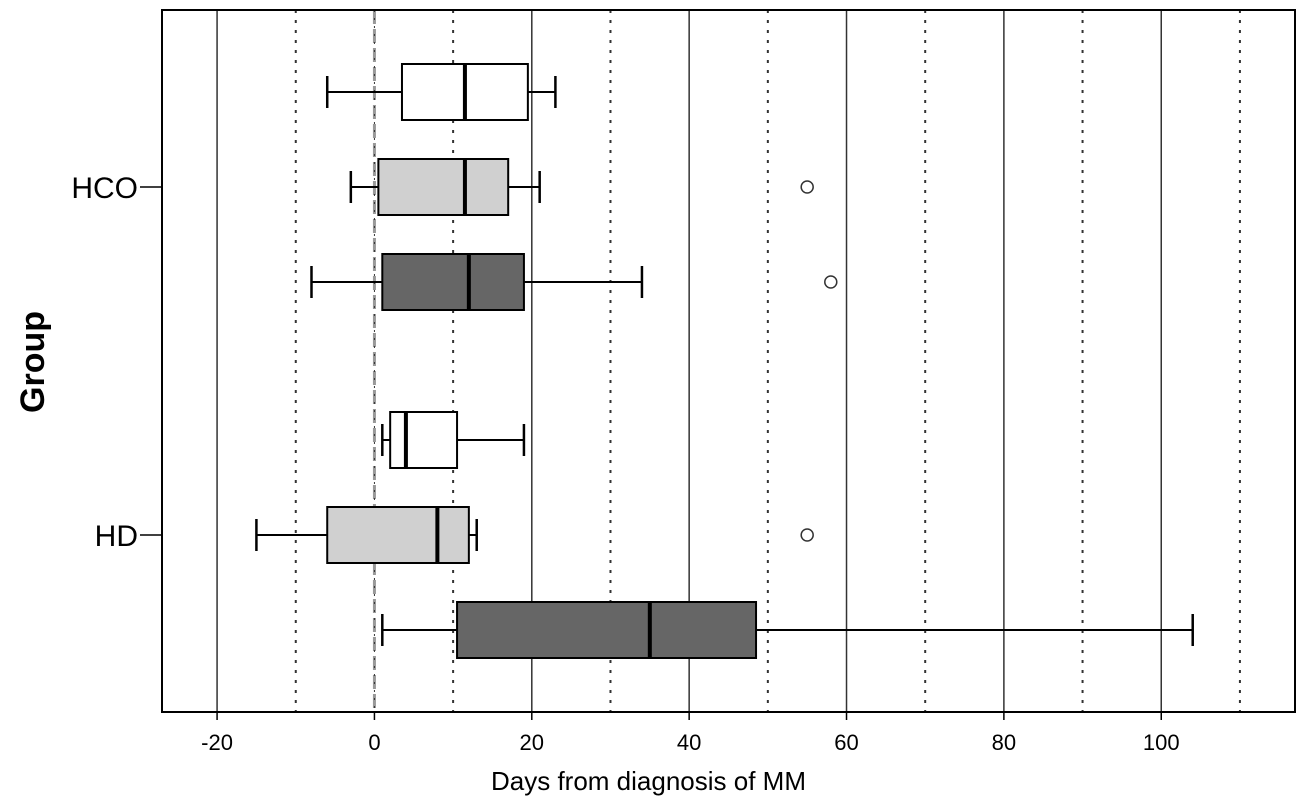 Image resolution: width=1313 pixels, height=801 pixels. Describe the element at coordinates (648, 781) in the screenshot. I see `x-axis-title: Days from diagnosis of MM` at that location.